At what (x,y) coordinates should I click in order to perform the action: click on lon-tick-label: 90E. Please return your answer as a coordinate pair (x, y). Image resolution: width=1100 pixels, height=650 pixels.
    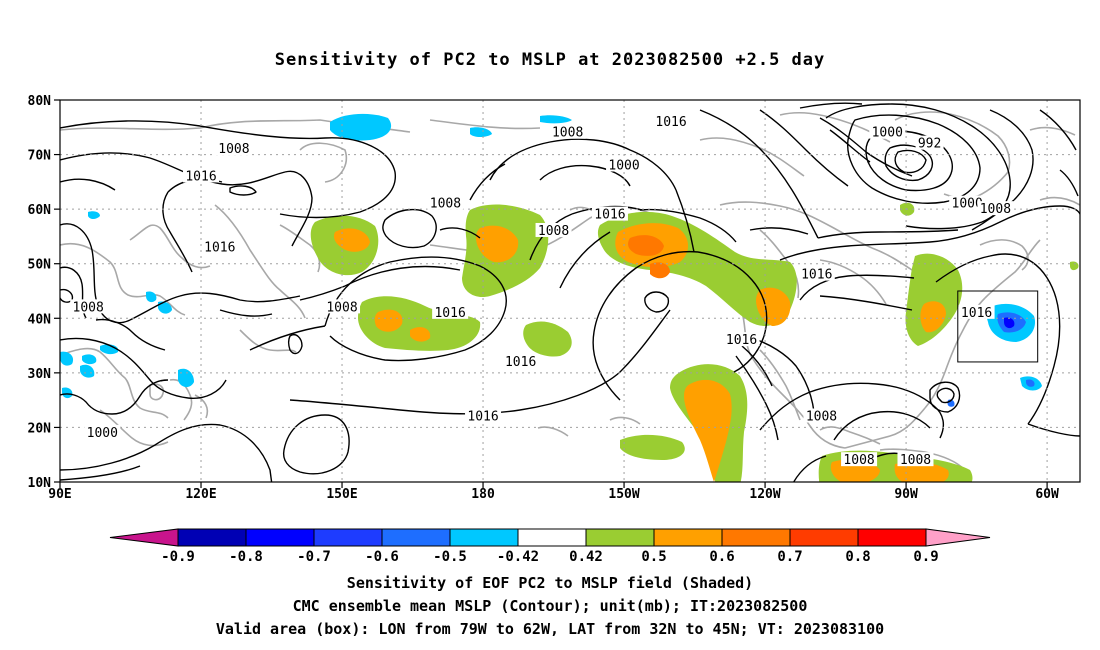
    Looking at the image, I should click on (59, 494).